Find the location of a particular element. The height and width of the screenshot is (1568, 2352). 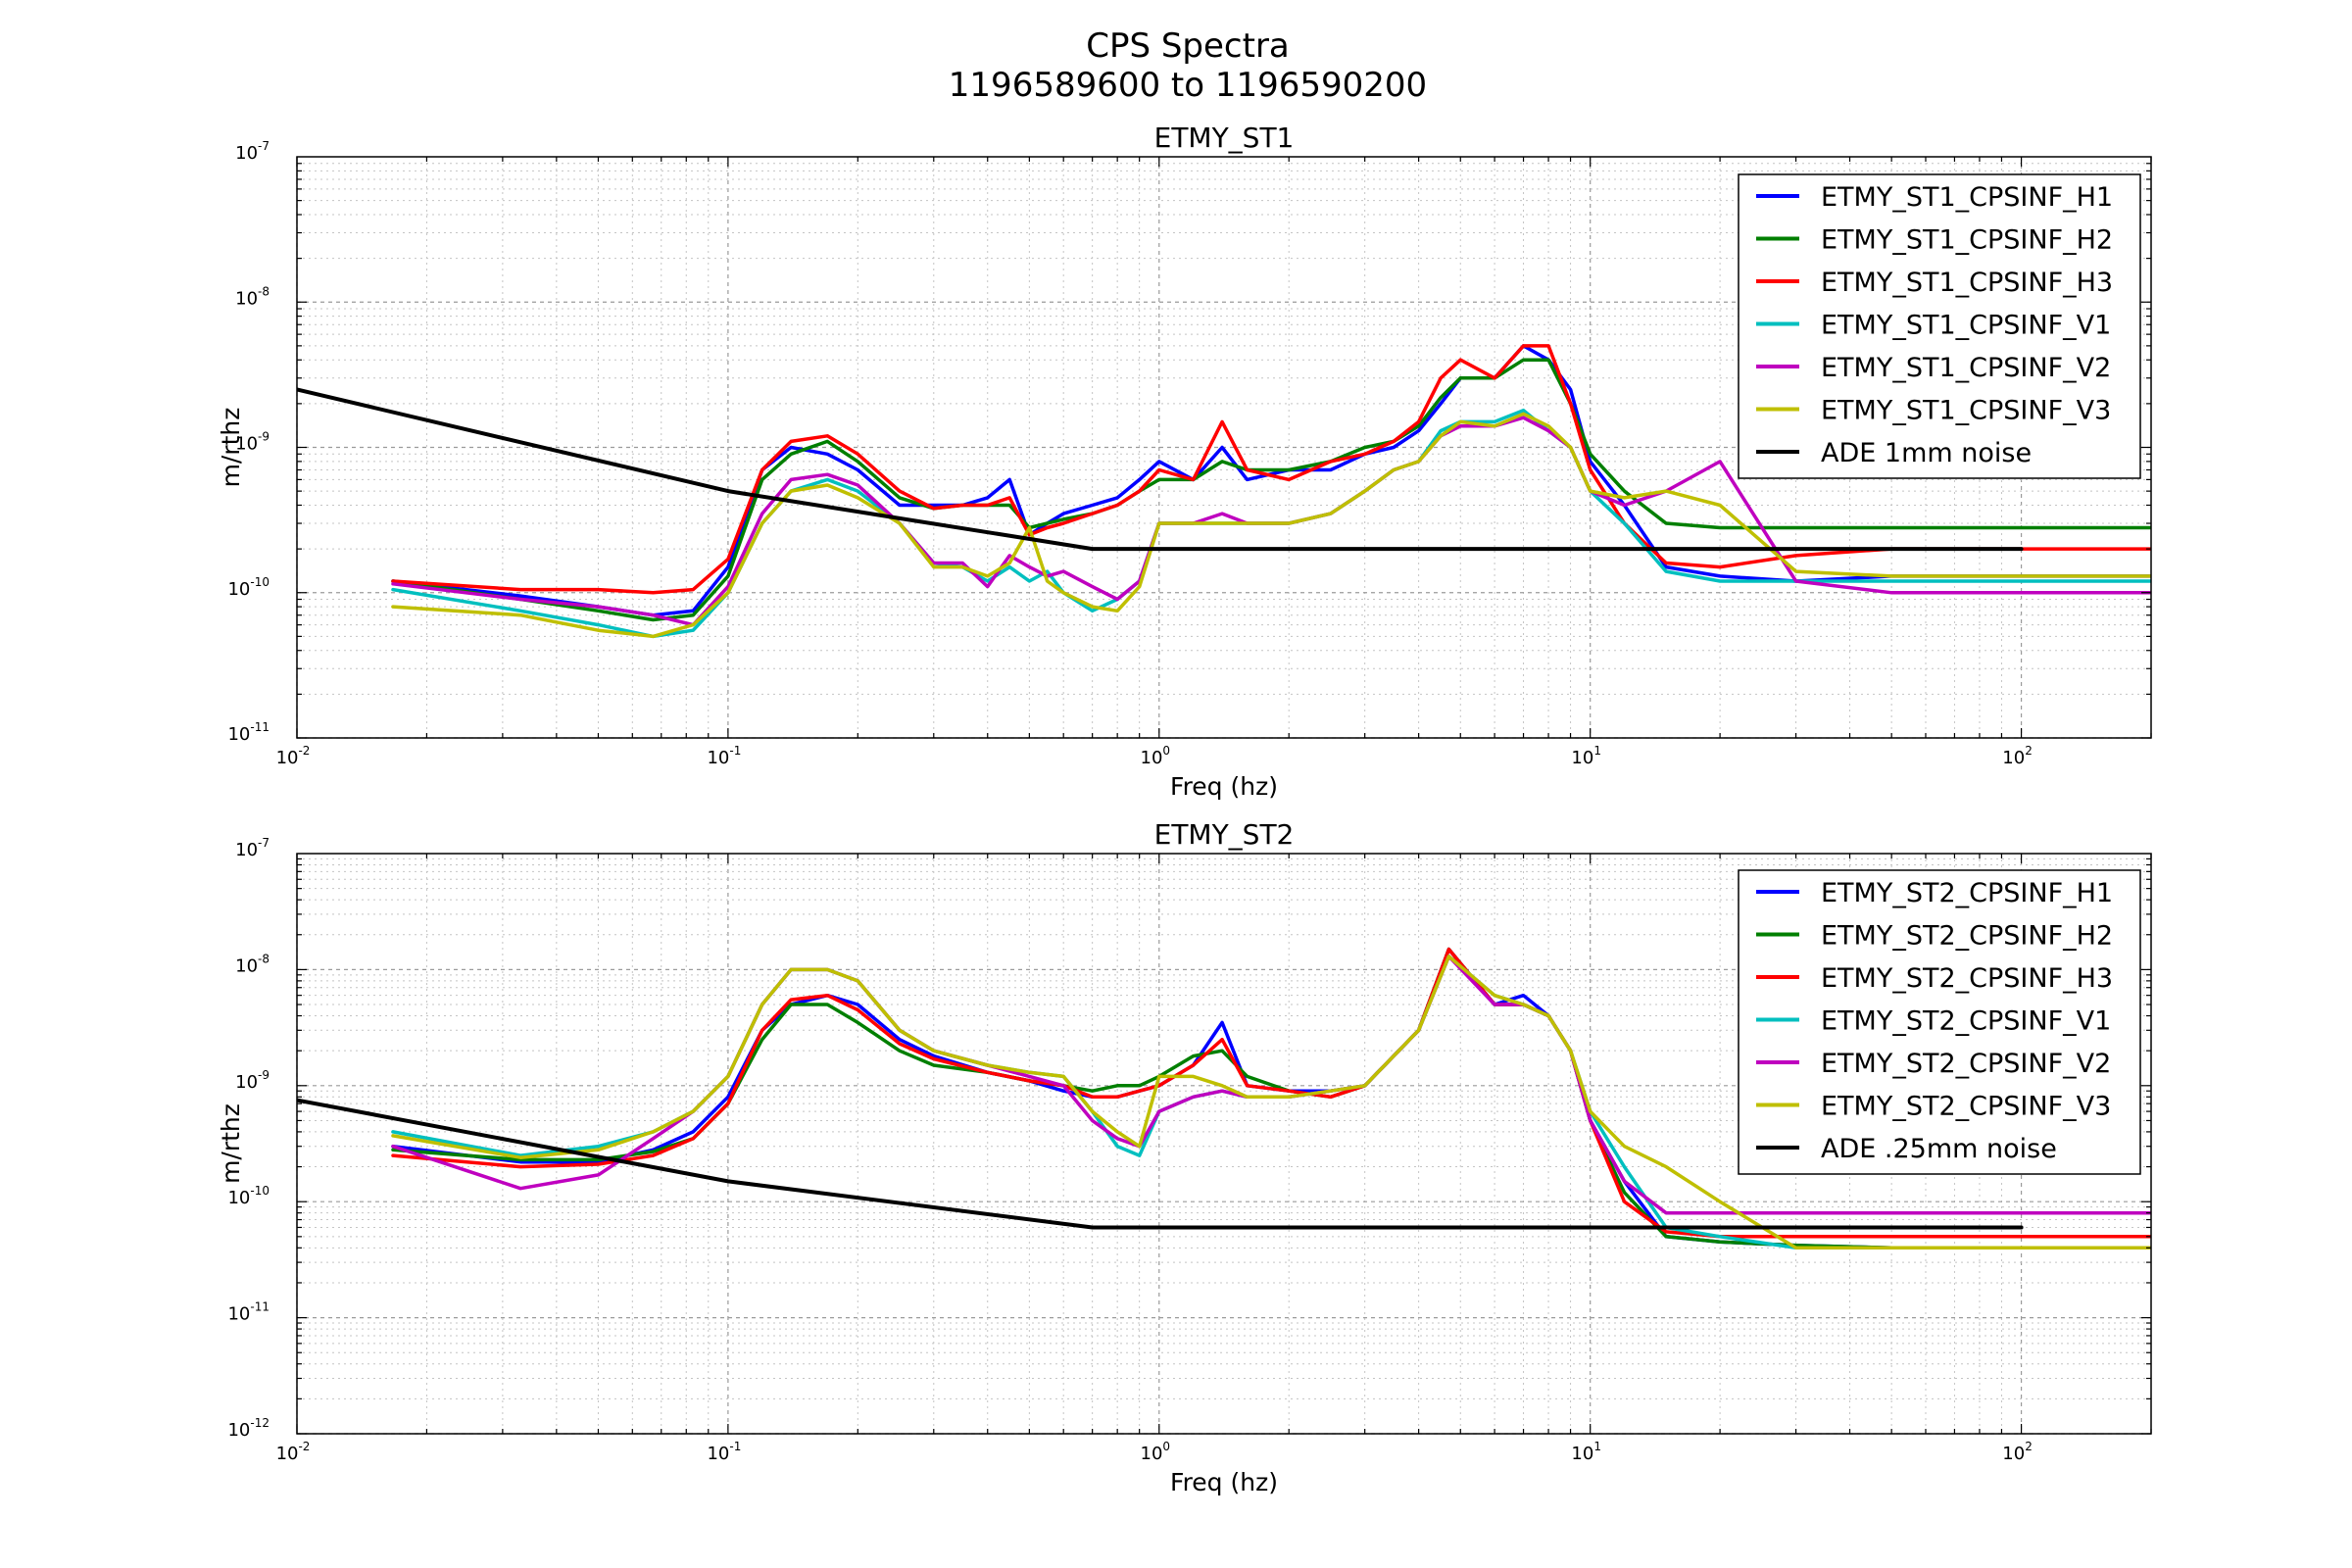

series-line-etmy-st2-cpsinf-h2 is located at coordinates (1271, 1098).